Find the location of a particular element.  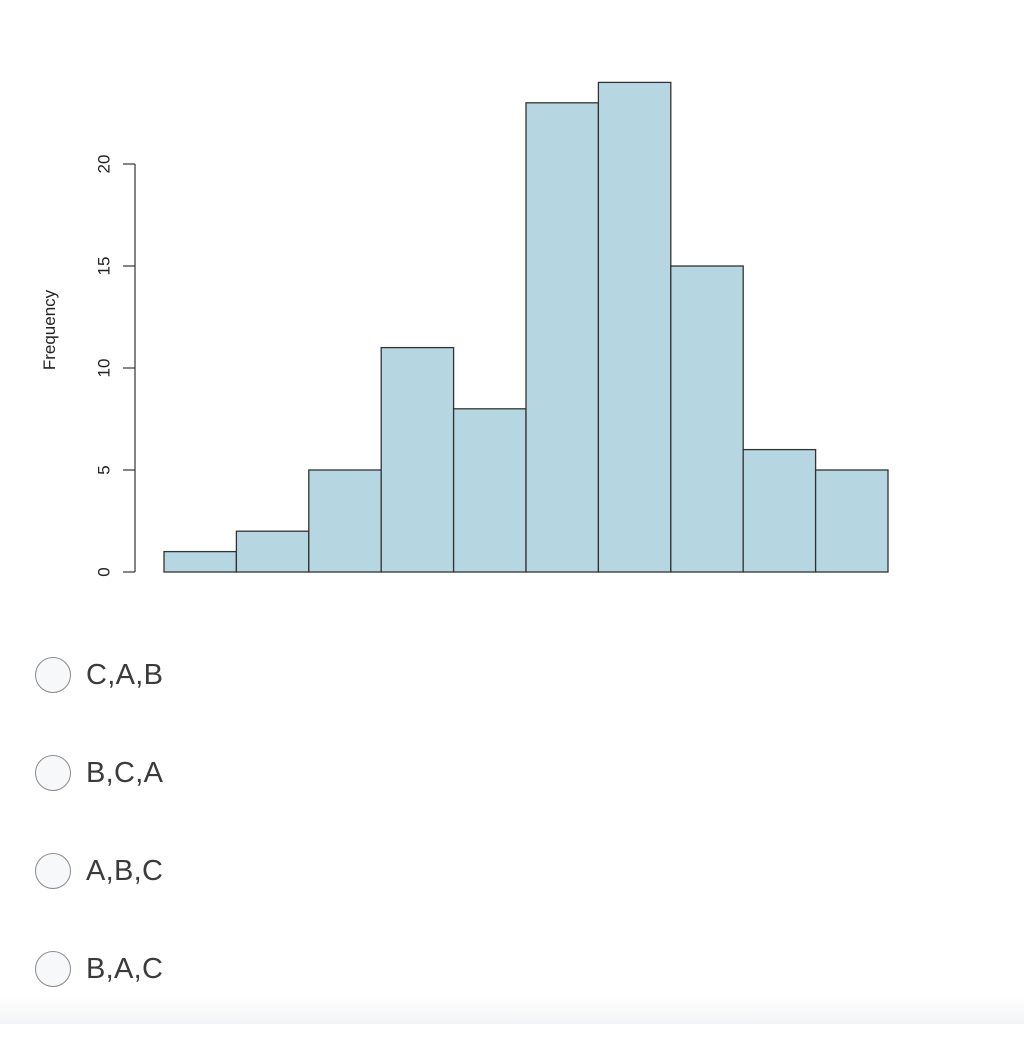

option-label: C,A,B is located at coordinates (125, 674).